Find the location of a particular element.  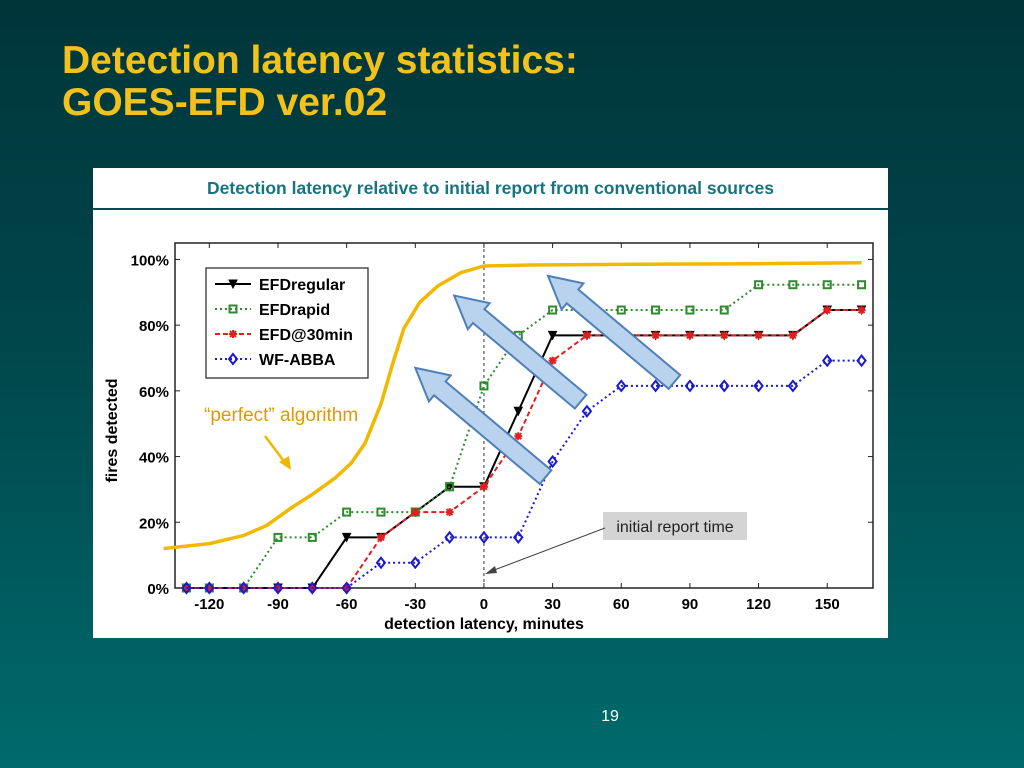

perfect-label-arrowhead is located at coordinates (285, 463).